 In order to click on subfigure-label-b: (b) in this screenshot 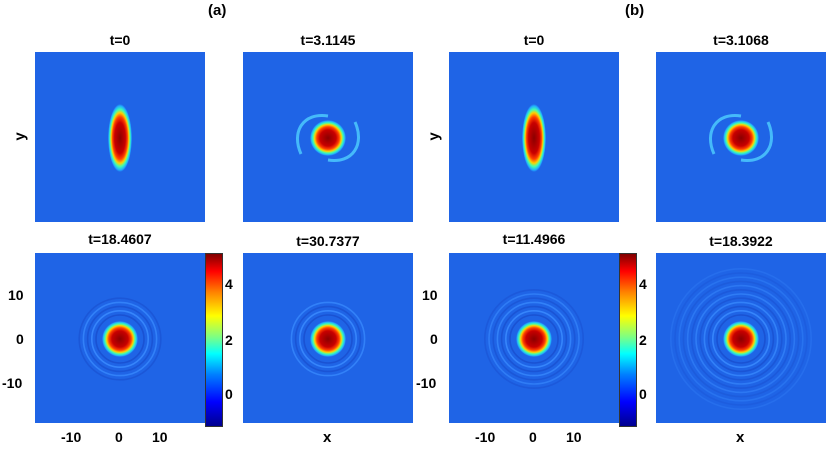, I will do `click(635, 10)`.